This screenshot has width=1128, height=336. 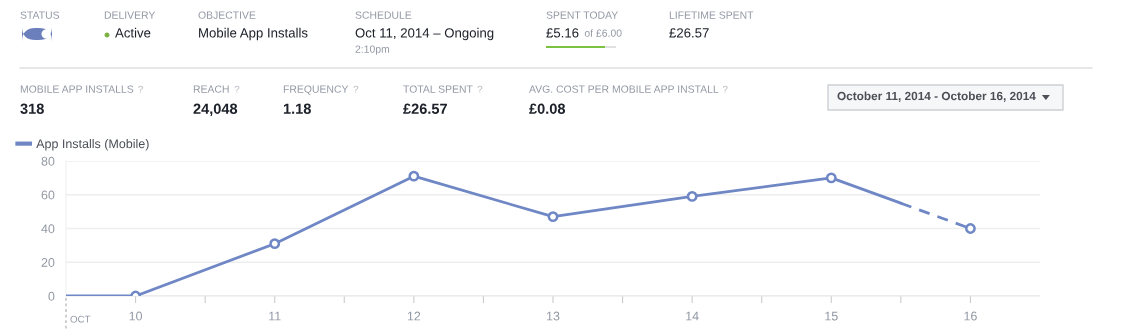 I want to click on text: TOTAL SPENT, so click(x=438, y=89).